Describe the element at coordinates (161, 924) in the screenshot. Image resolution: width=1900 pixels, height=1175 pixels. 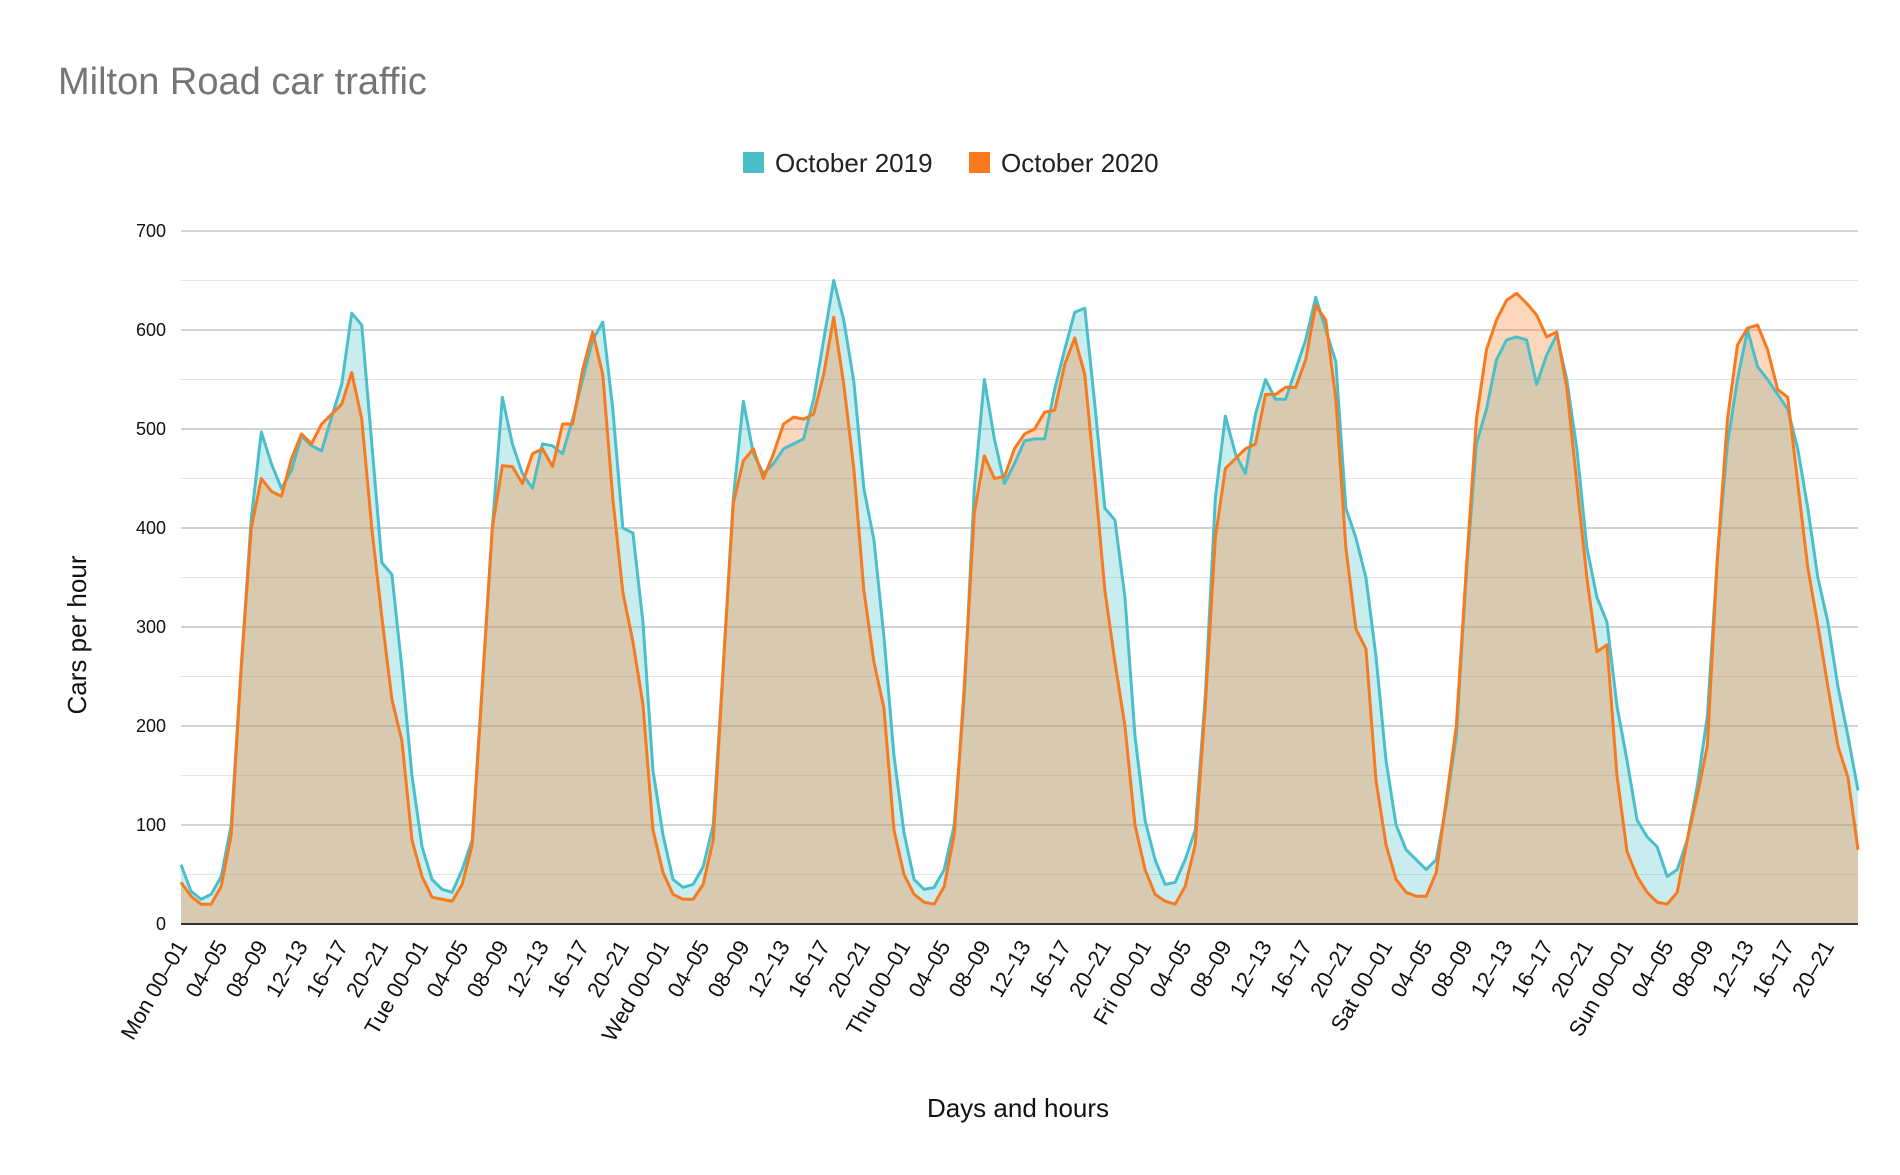
I see `y-tick-label: 0` at that location.